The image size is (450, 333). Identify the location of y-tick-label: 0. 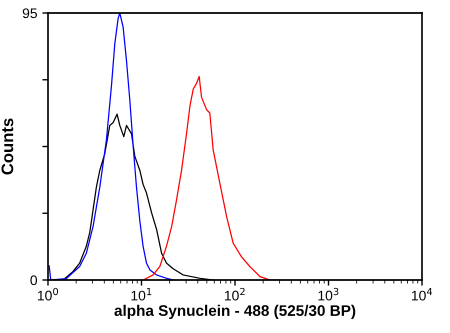
(34, 280).